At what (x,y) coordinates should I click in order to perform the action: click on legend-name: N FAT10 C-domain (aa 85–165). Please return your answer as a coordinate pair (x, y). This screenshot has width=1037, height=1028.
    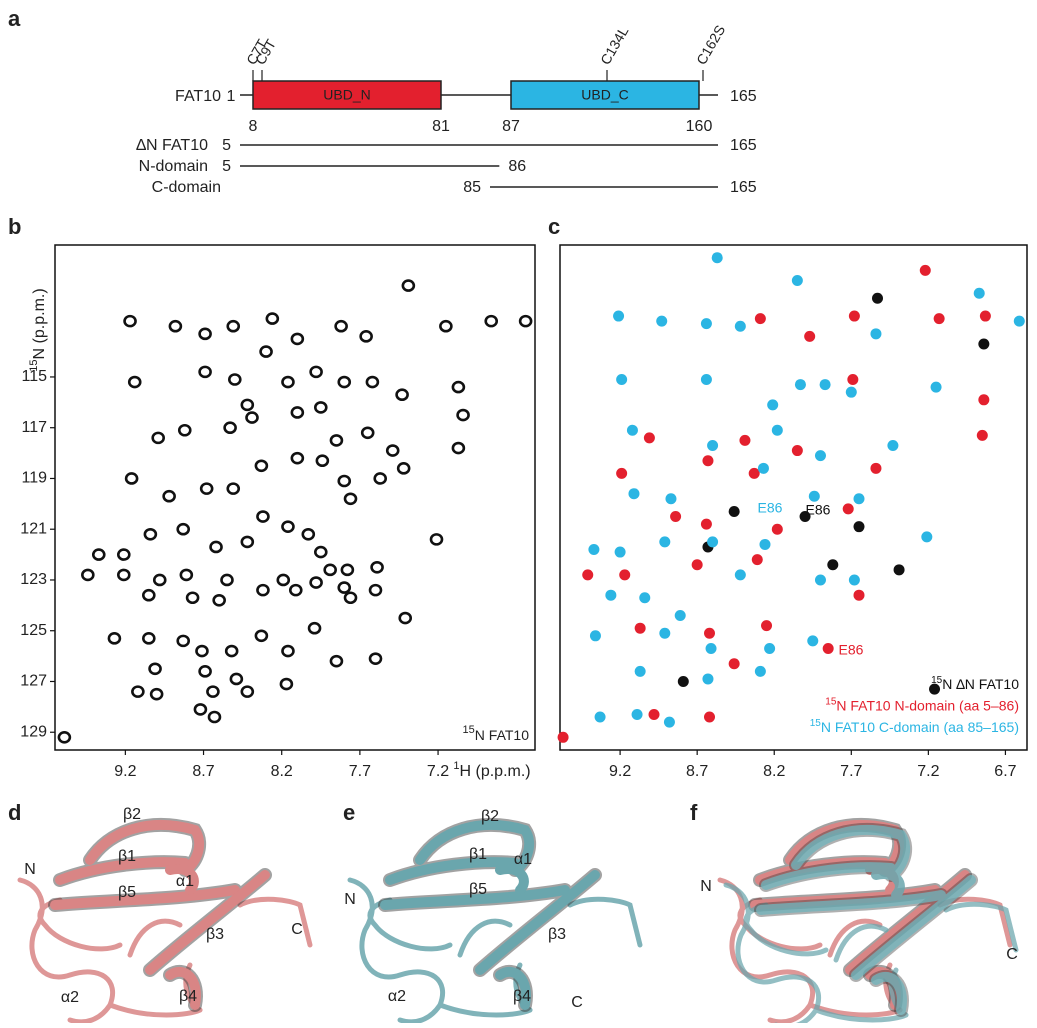
    Looking at the image, I should click on (920, 727).